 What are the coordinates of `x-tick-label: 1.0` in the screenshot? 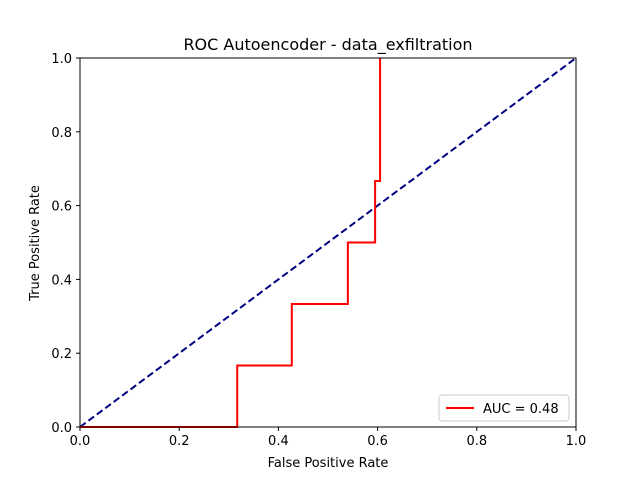 It's located at (576, 441).